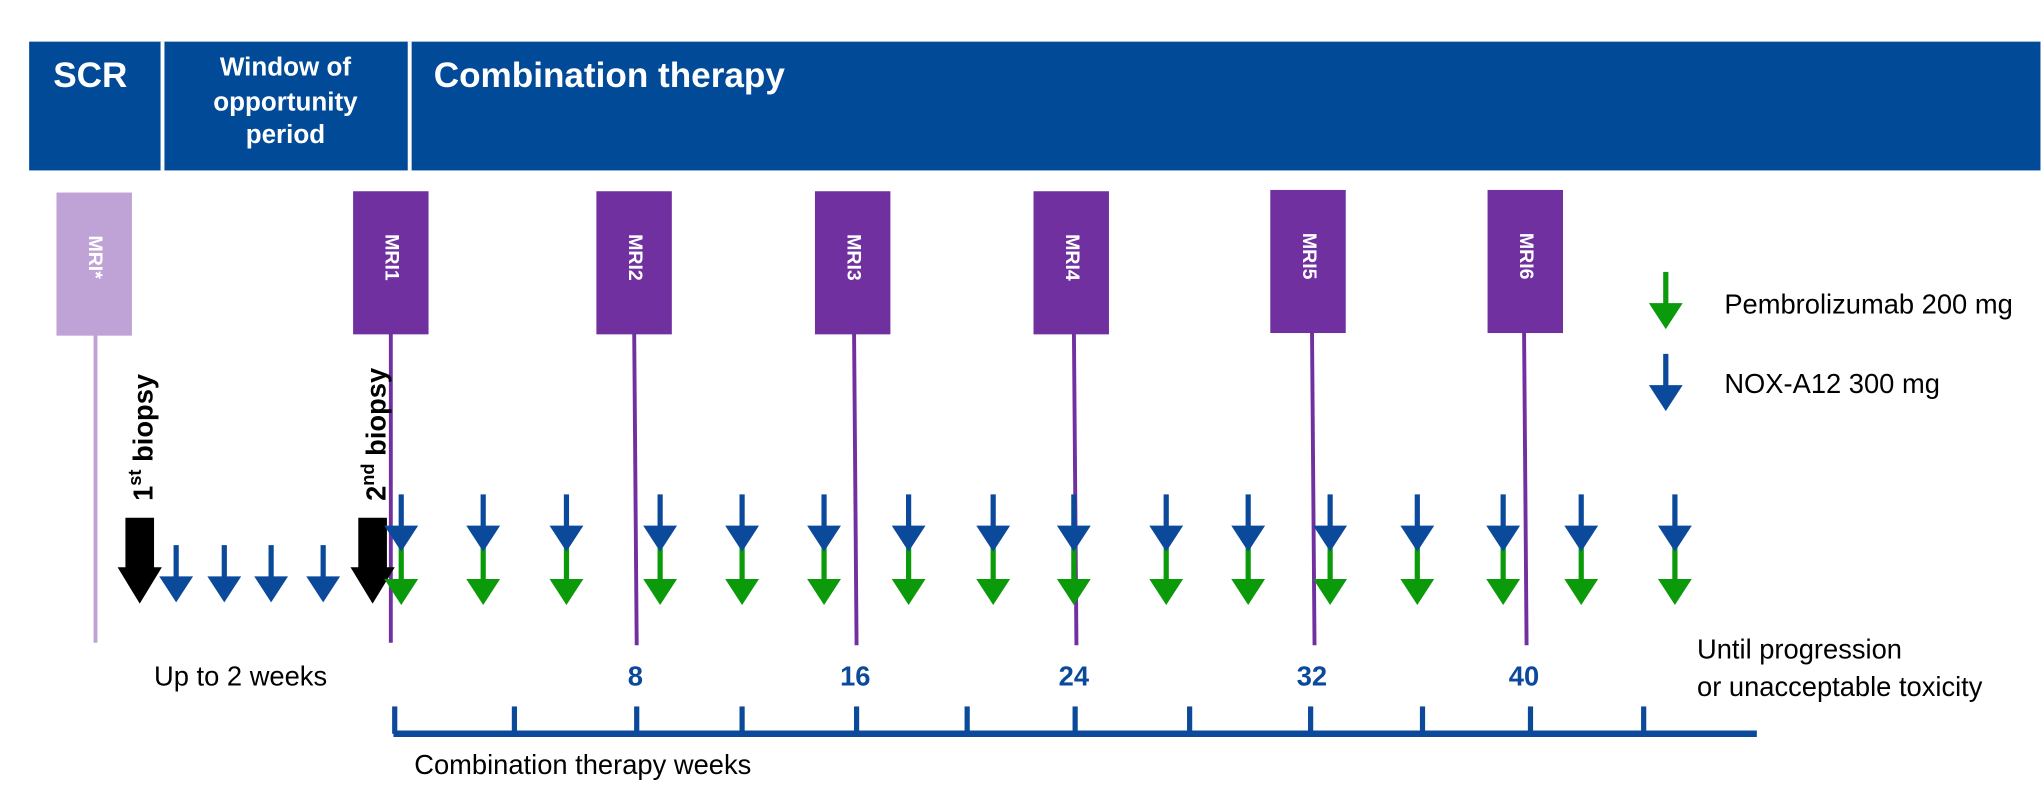 The image size is (2041, 791). Describe the element at coordinates (286, 66) in the screenshot. I see `header-window: Window of` at that location.